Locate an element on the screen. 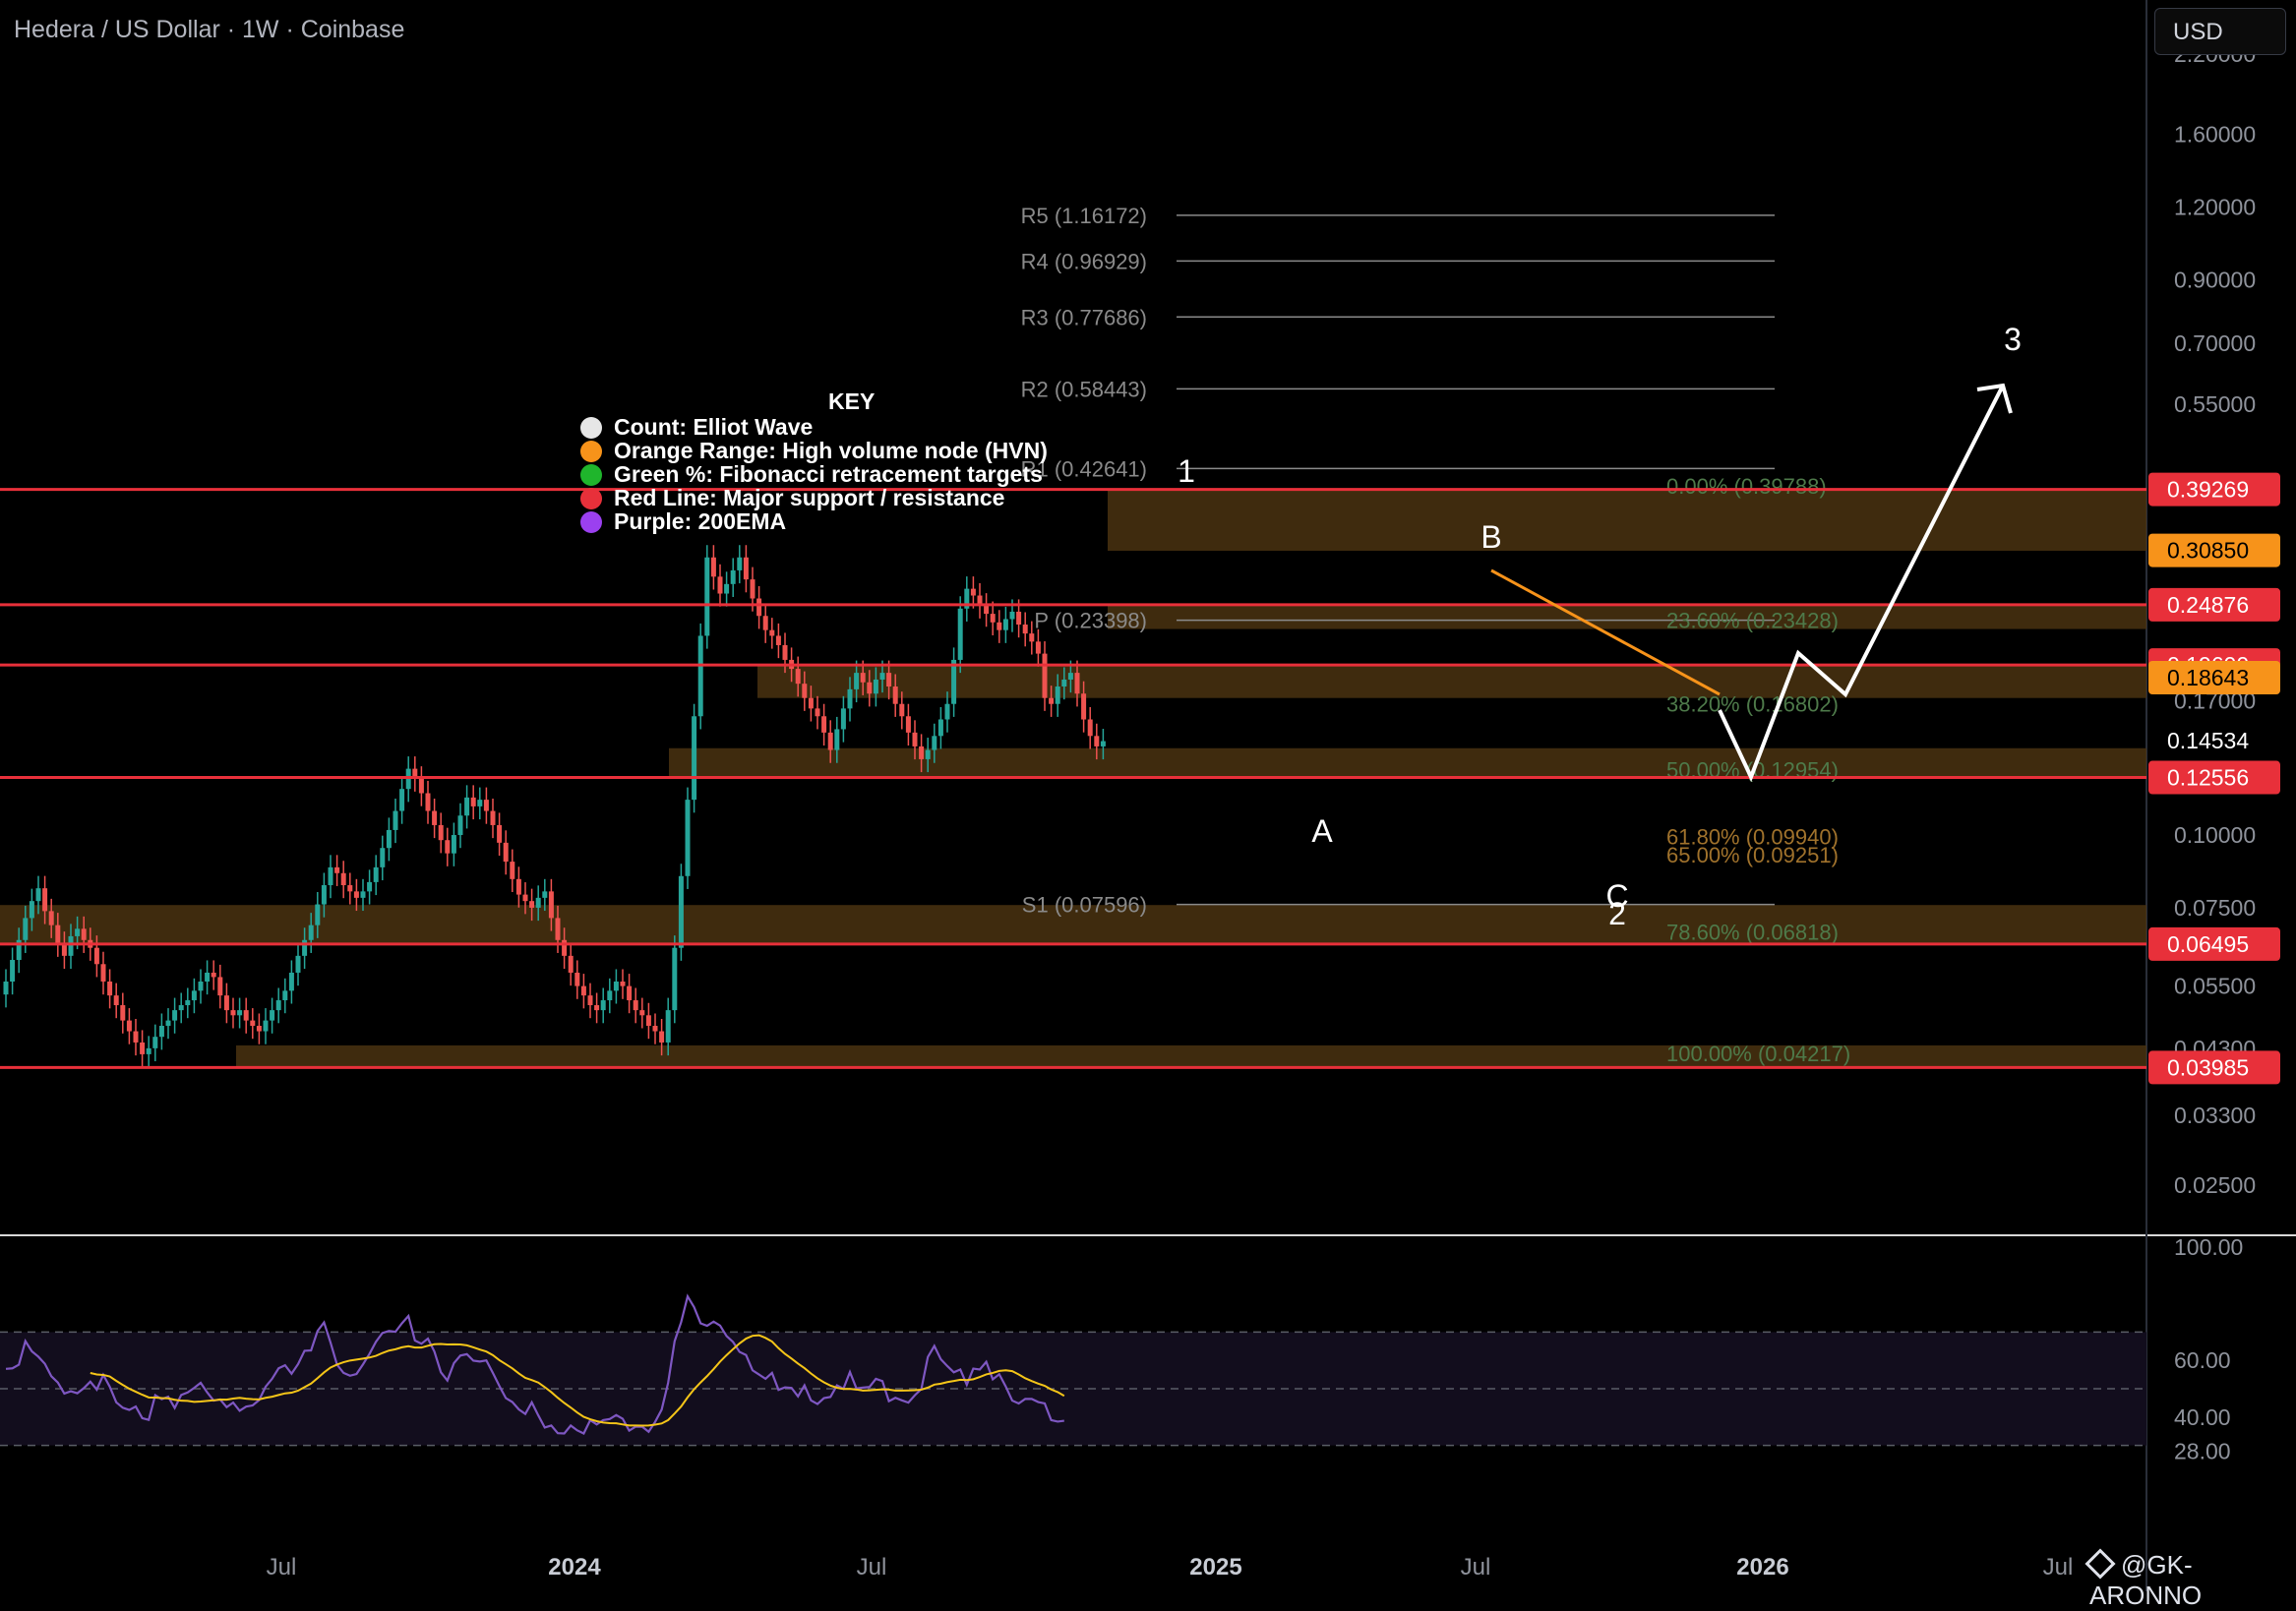  price-label: 0.14534 is located at coordinates (2208, 740).